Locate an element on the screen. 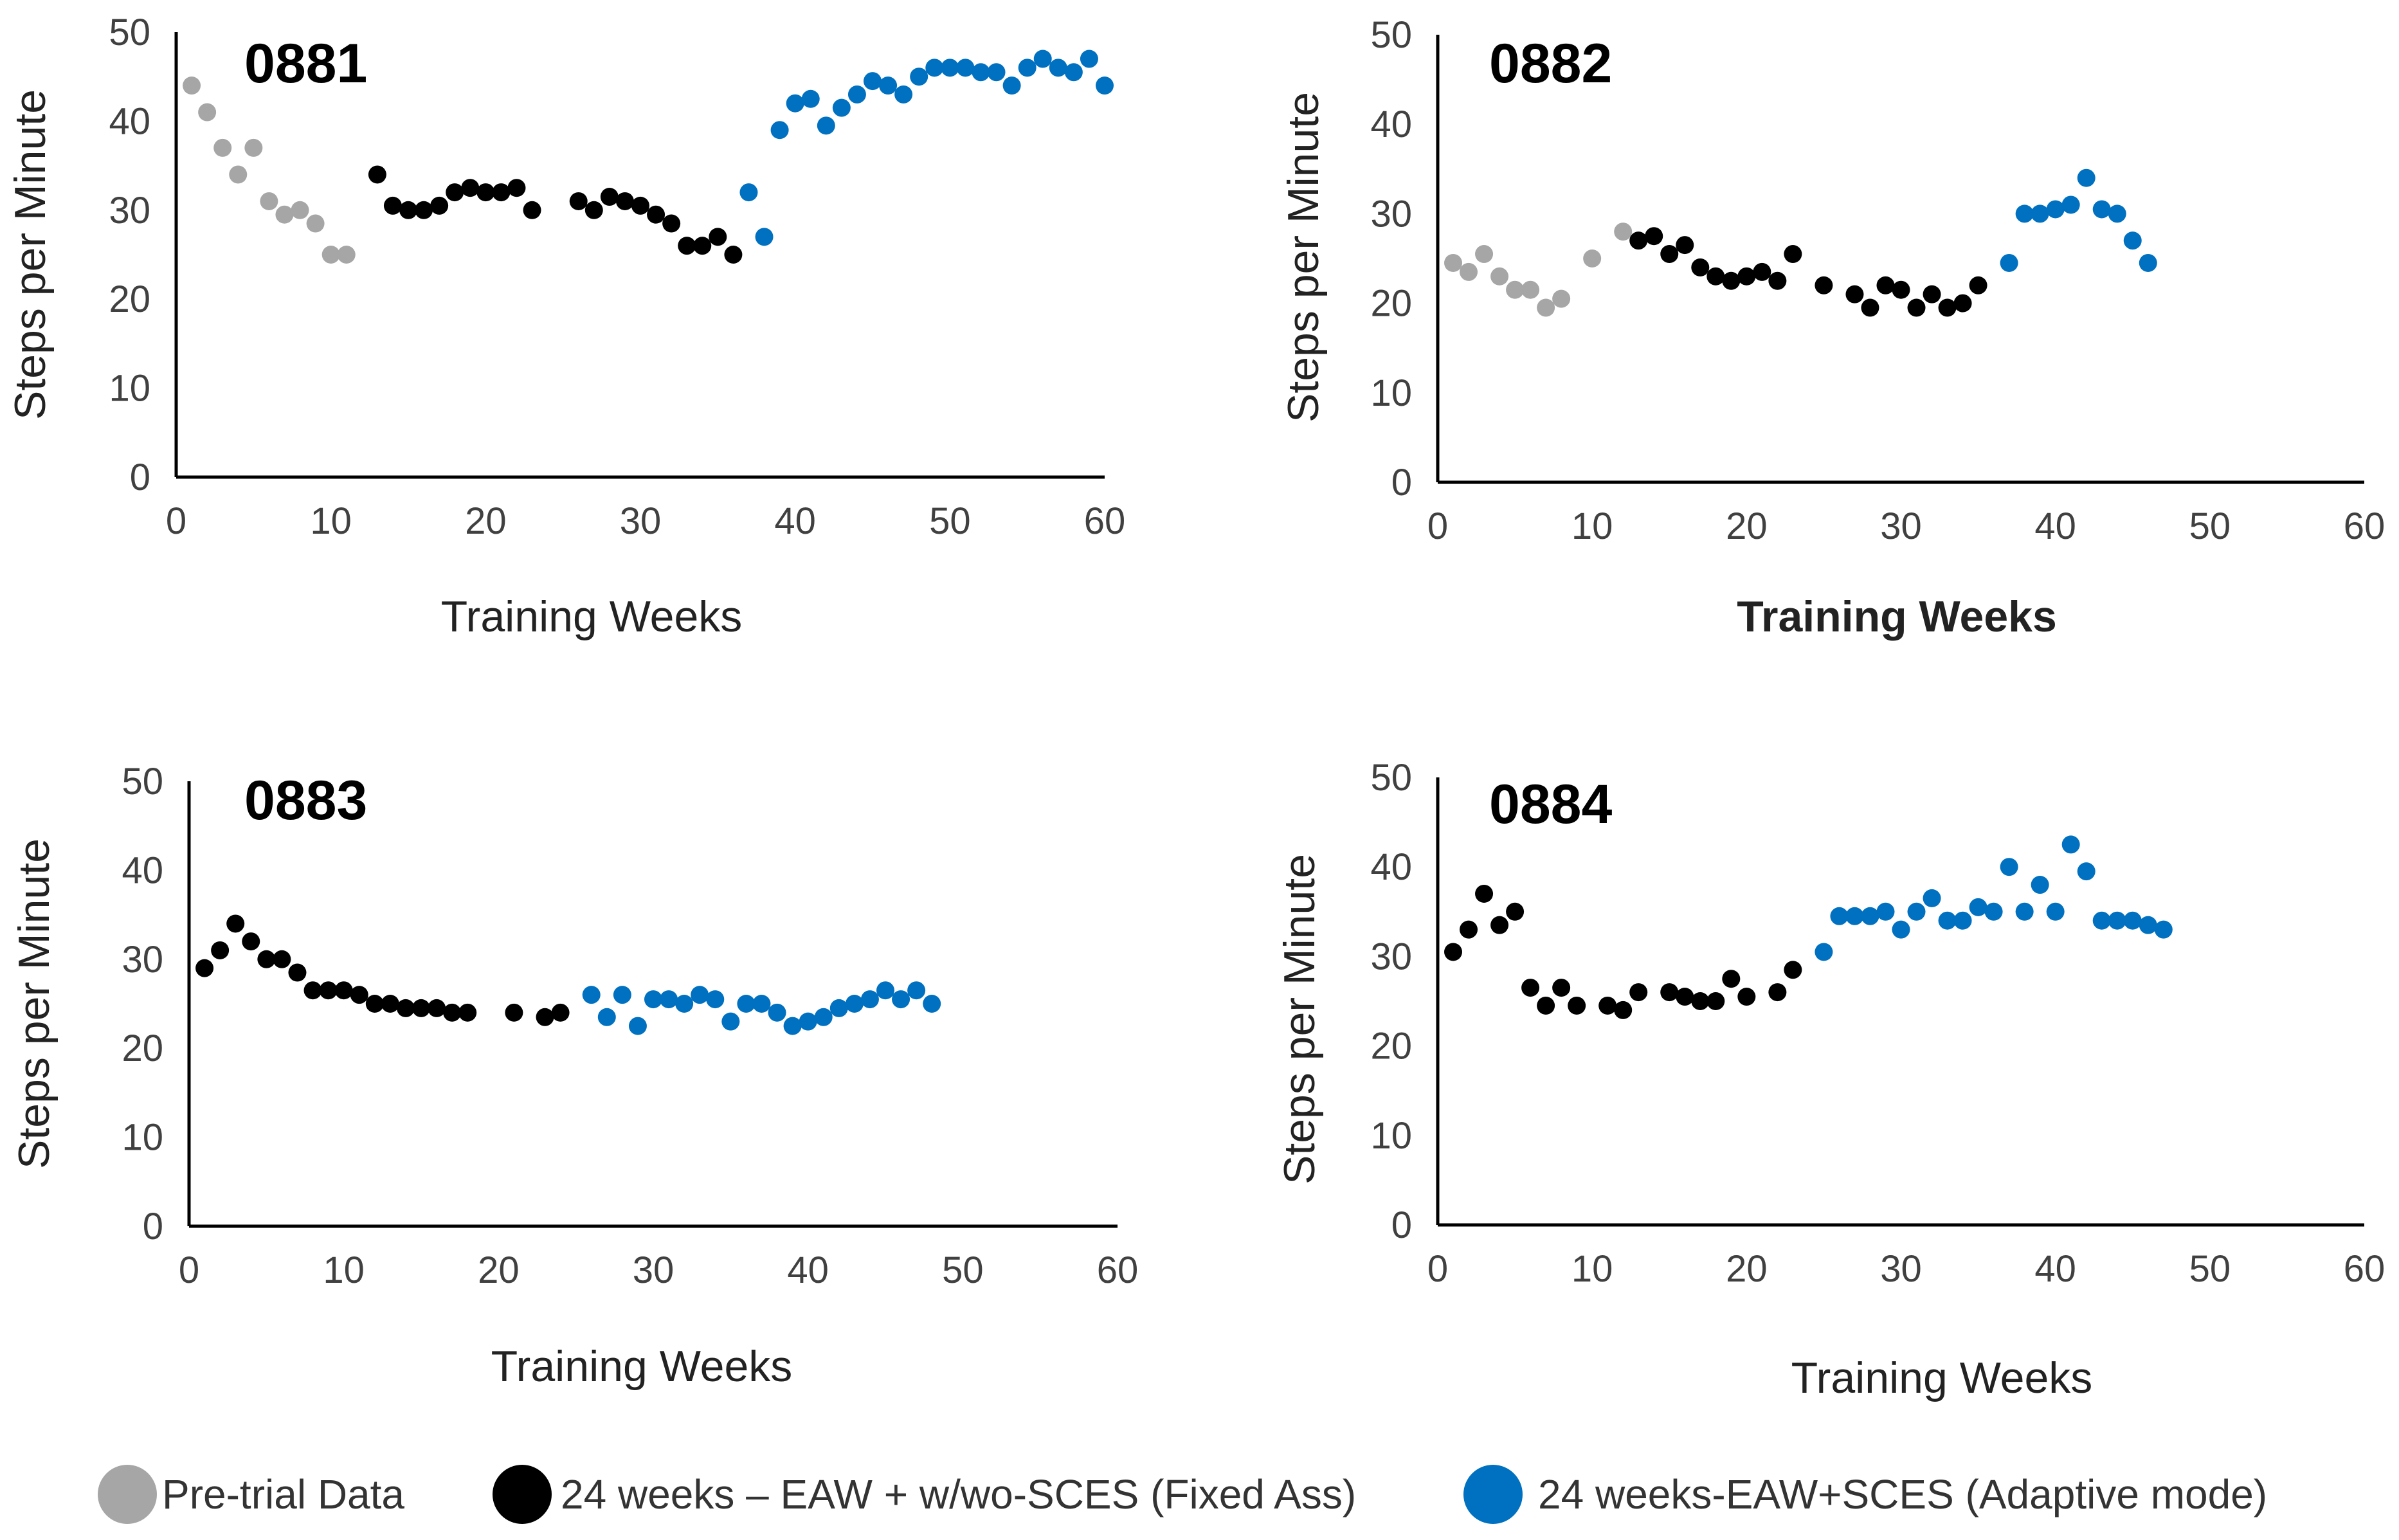 This screenshot has width=2399, height=1540. legend-marker-adaptive is located at coordinates (1493, 1494).